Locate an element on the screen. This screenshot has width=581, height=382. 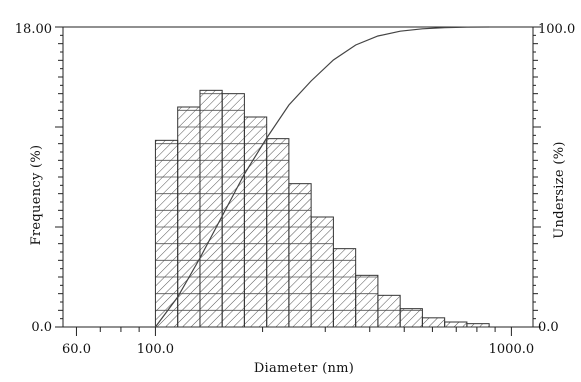
bar-outline is located at coordinates (478, 325).